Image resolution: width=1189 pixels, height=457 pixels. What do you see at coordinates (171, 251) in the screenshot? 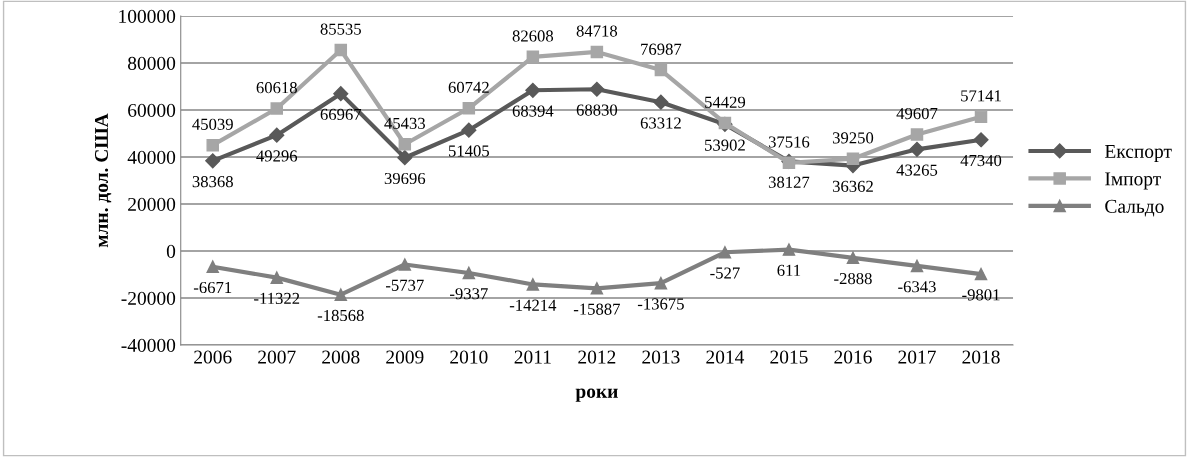
I see `y-tick-label: 0` at bounding box center [171, 251].